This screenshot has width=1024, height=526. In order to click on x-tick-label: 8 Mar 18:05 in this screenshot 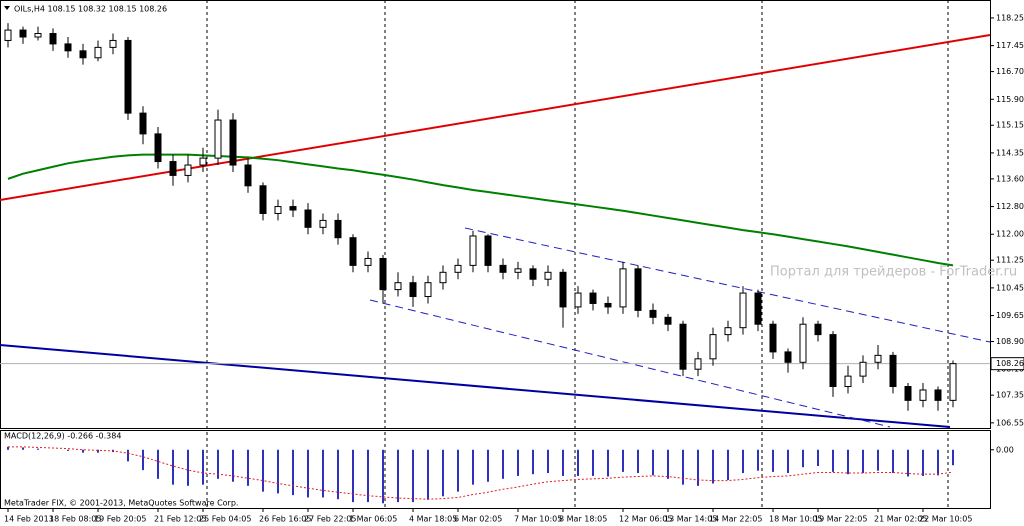, I will do `click(583, 519)`.